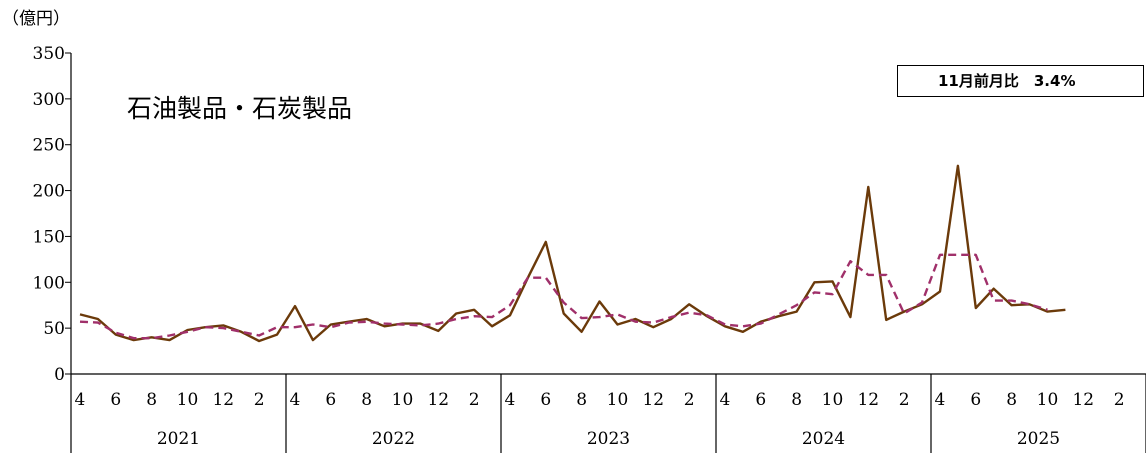 The height and width of the screenshot is (453, 1146). What do you see at coordinates (1020, 81) in the screenshot?
I see `annotation-box: 11月前月比 3.4%` at bounding box center [1020, 81].